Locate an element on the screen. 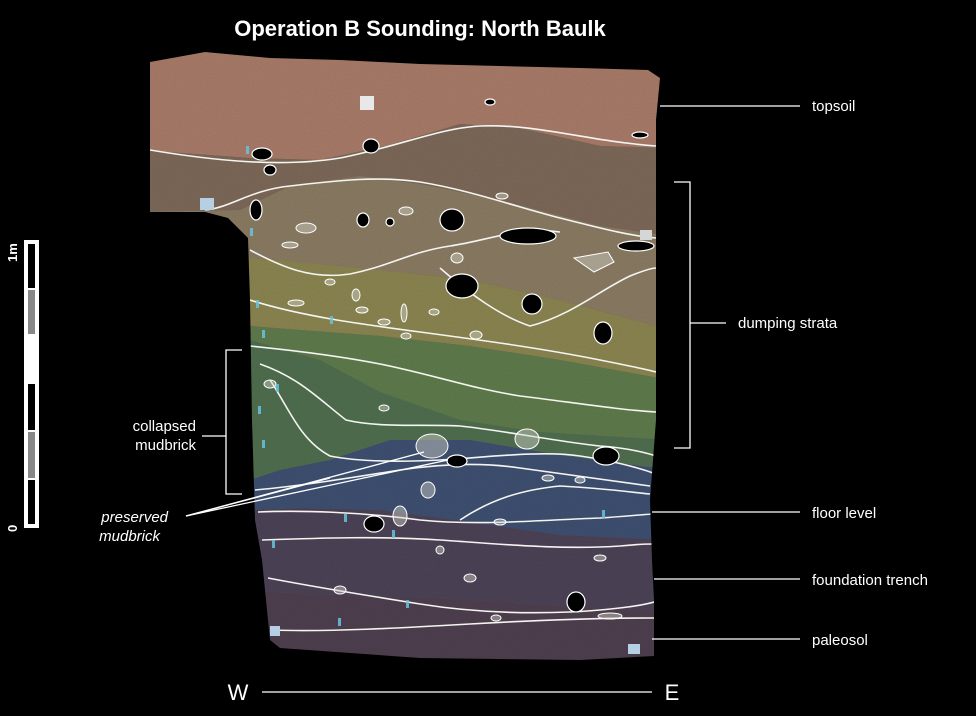 The height and width of the screenshot is (716, 976). west-label: W is located at coordinates (238, 692).